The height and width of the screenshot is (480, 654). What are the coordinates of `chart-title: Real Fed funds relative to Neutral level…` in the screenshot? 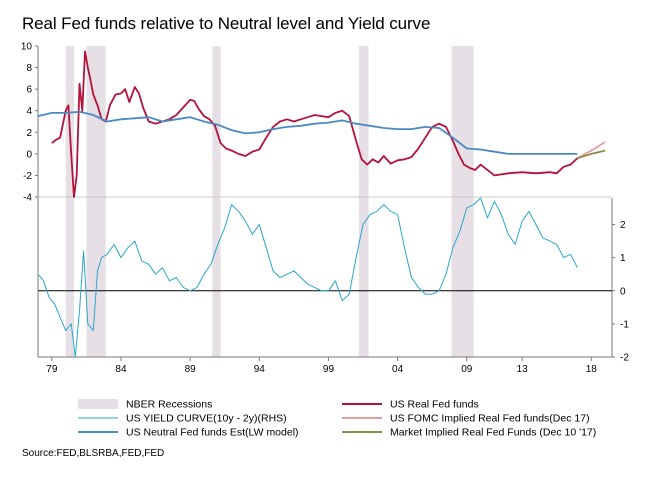 It's located at (226, 23).